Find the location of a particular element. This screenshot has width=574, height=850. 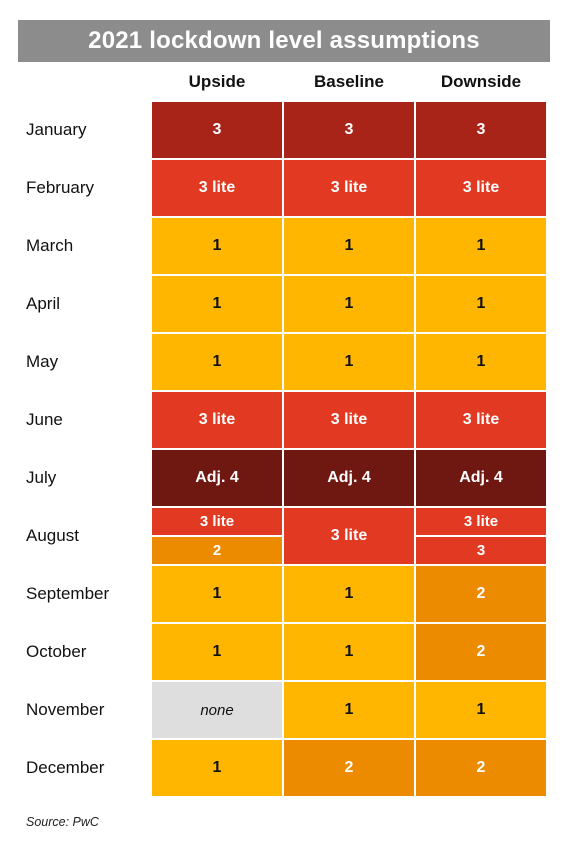

cell-october-baseline: 1 is located at coordinates (350, 653).